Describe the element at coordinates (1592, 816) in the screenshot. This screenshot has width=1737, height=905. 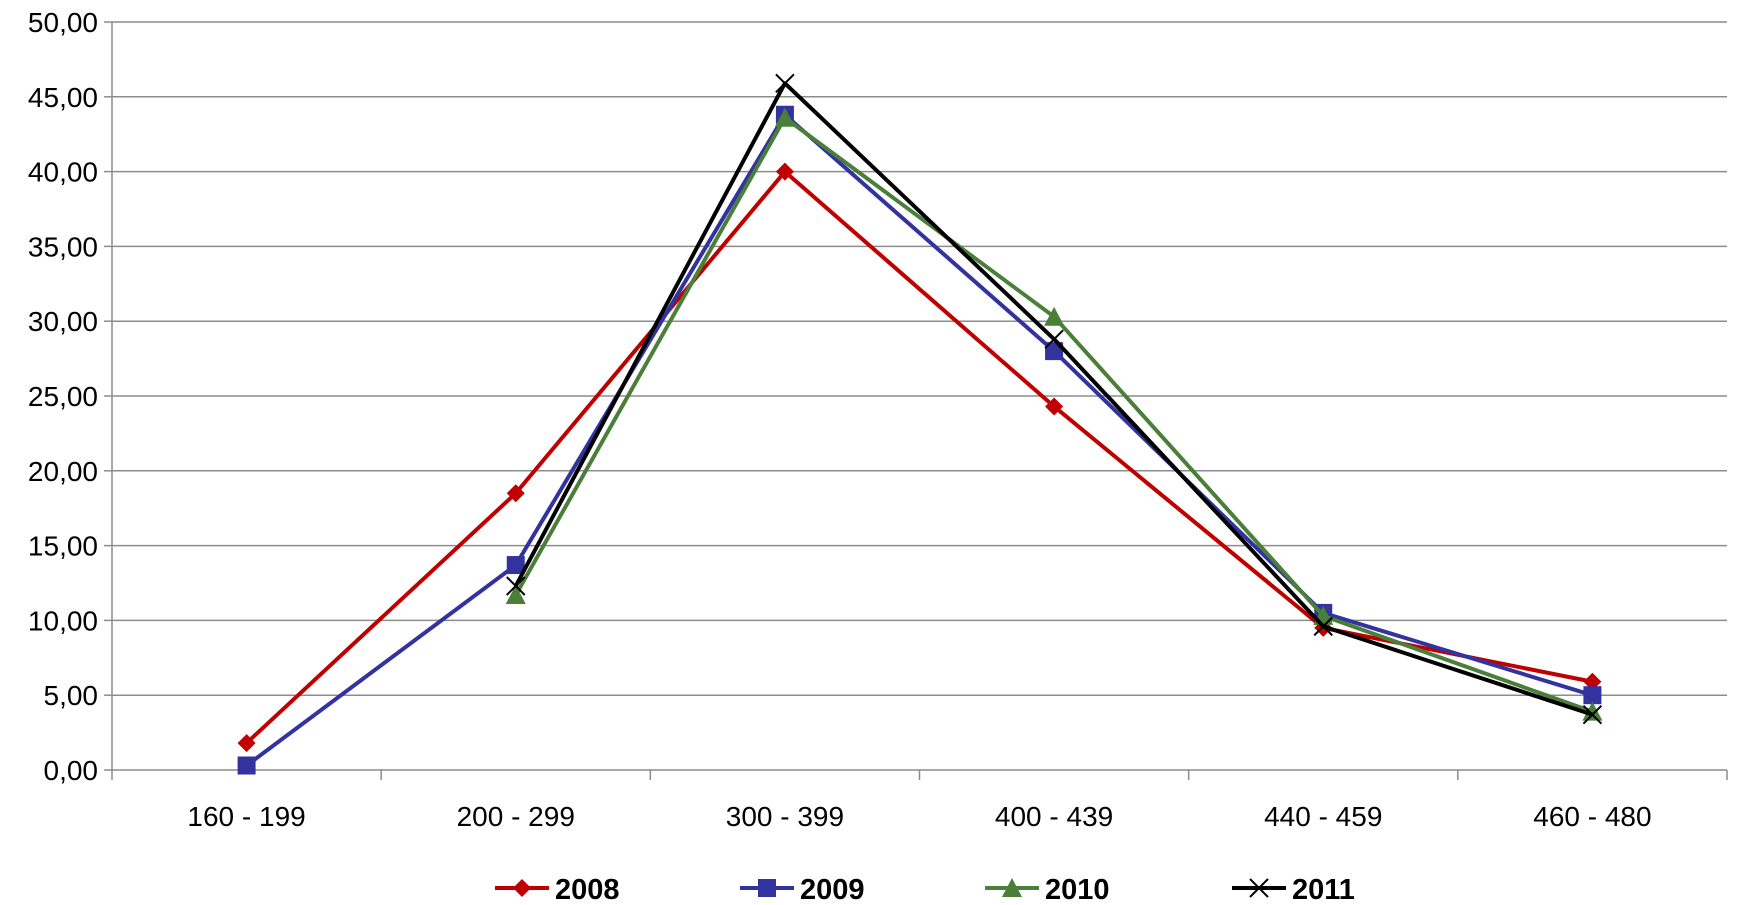
I see `x-tick-label: 460 - 480` at that location.